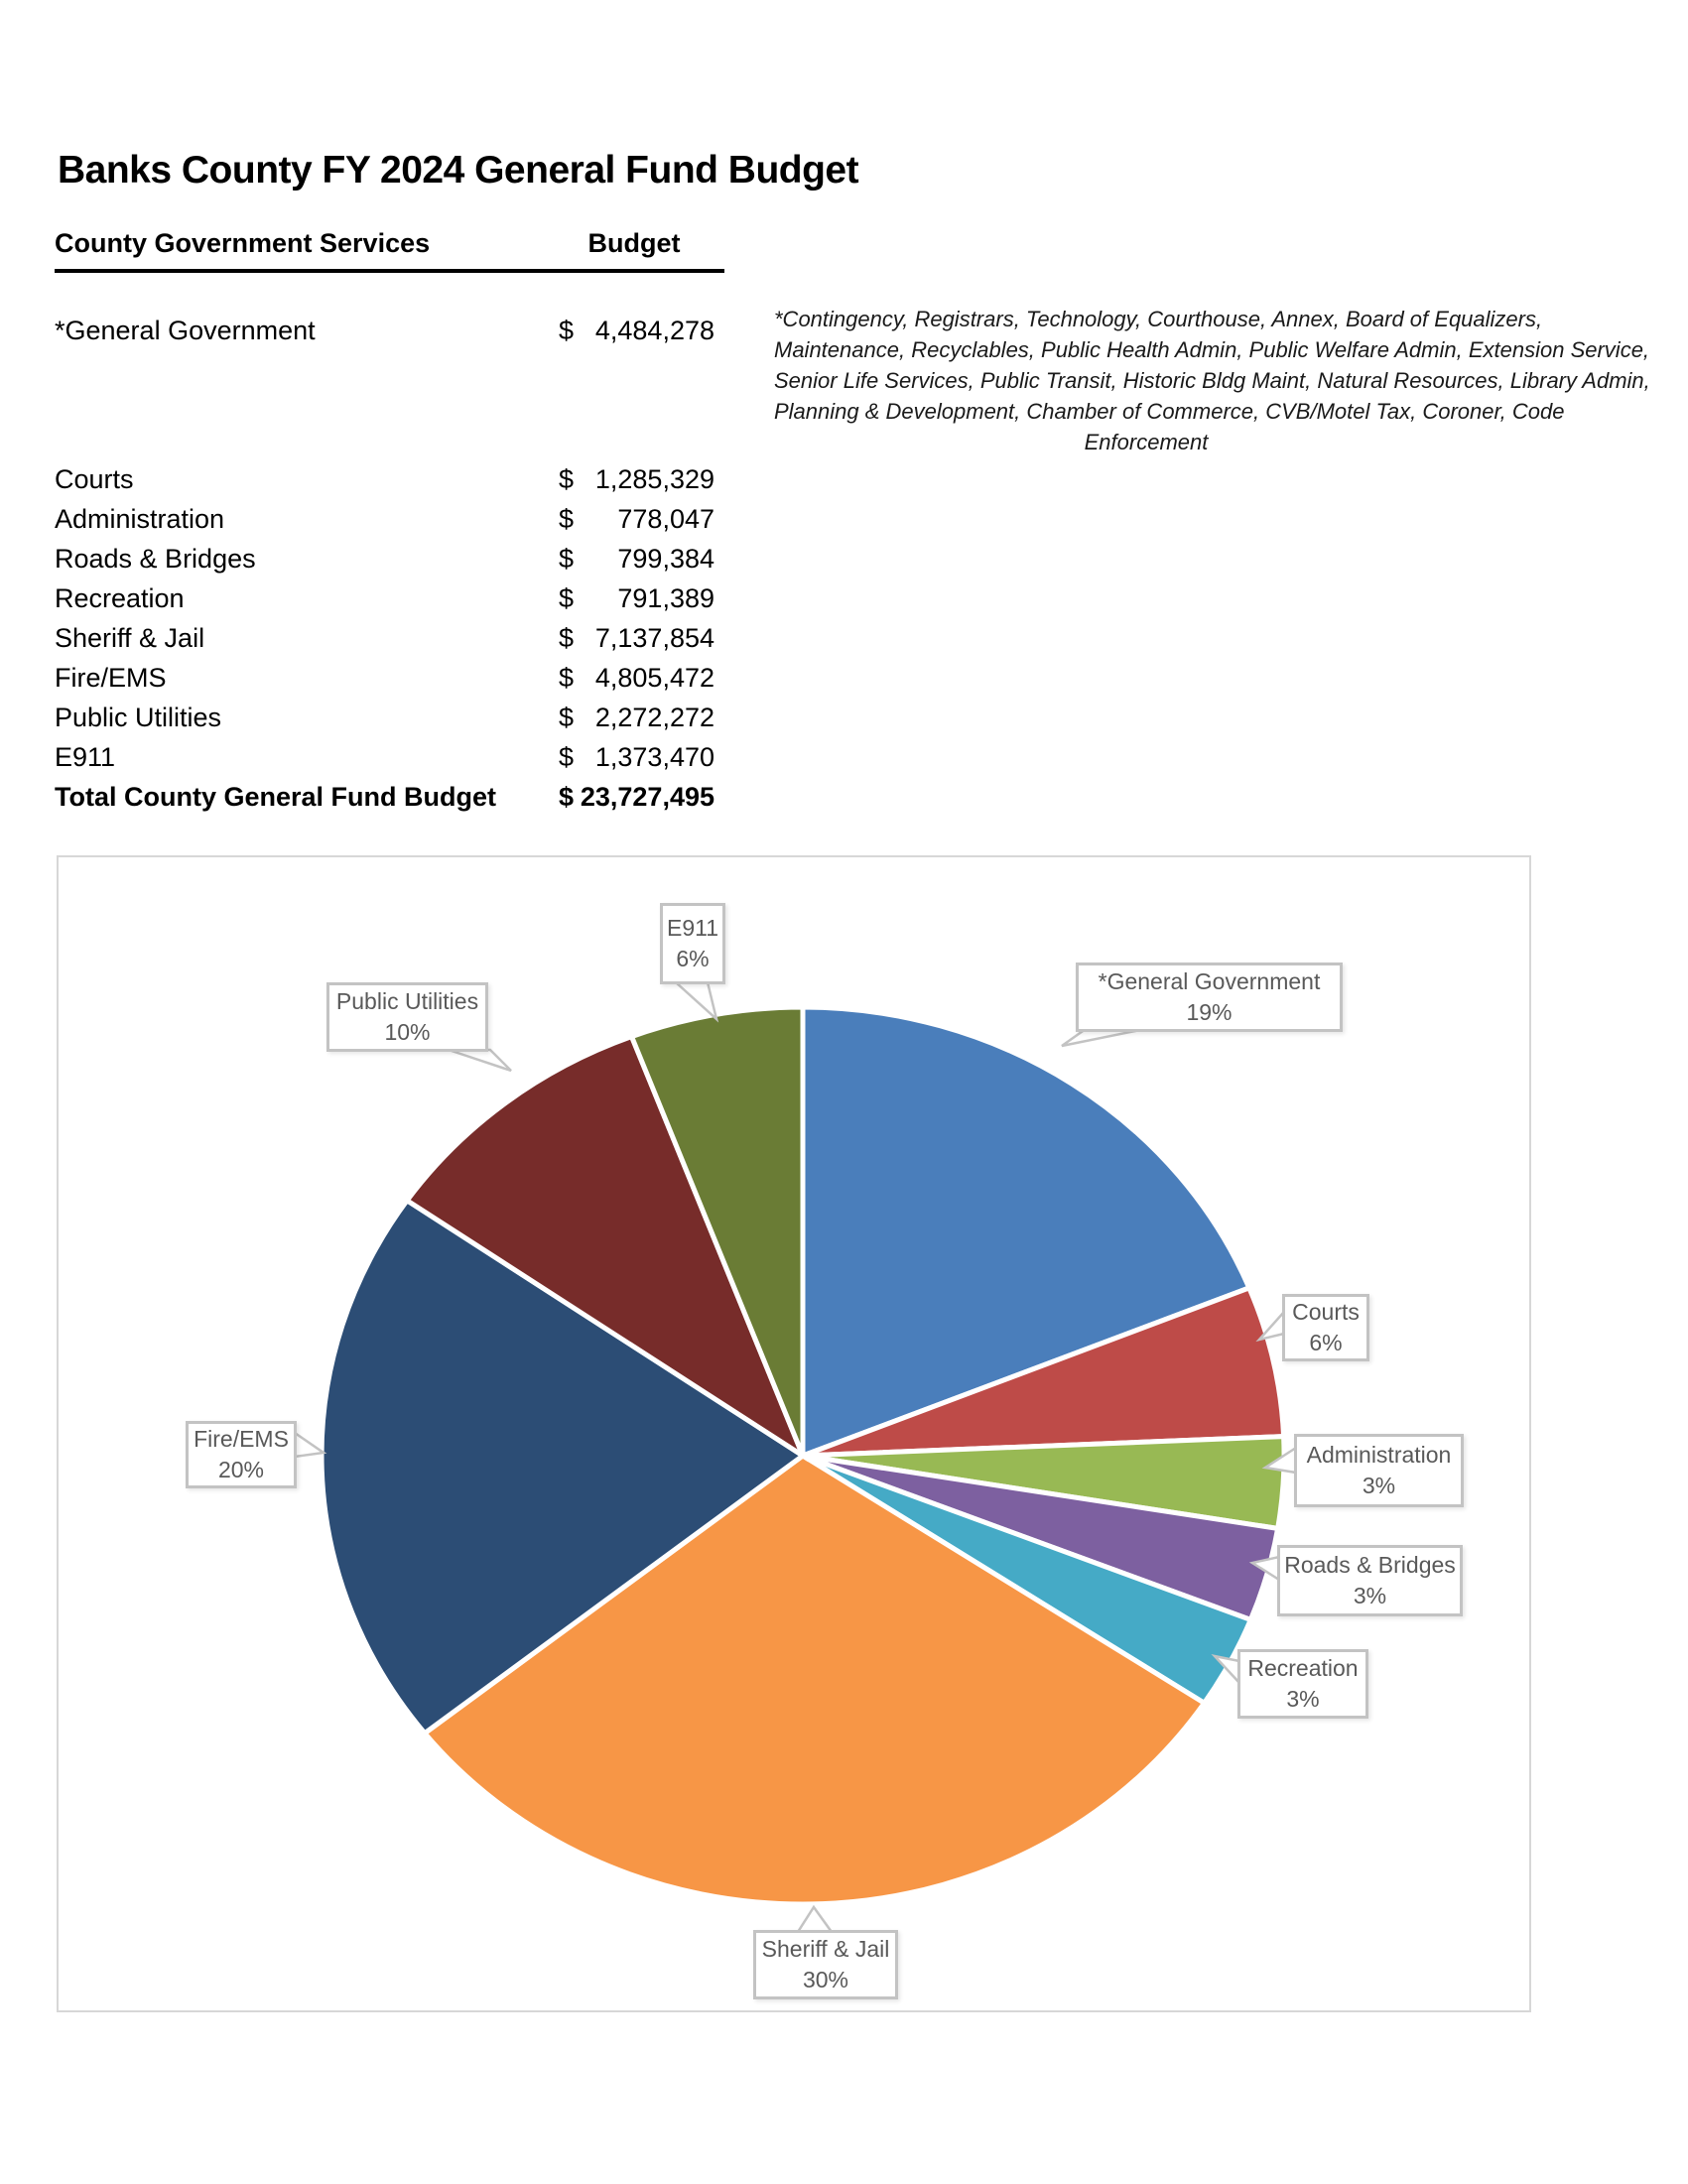  Describe the element at coordinates (1379, 1470) in the screenshot. I see `callout-administration: Administration 3%` at that location.